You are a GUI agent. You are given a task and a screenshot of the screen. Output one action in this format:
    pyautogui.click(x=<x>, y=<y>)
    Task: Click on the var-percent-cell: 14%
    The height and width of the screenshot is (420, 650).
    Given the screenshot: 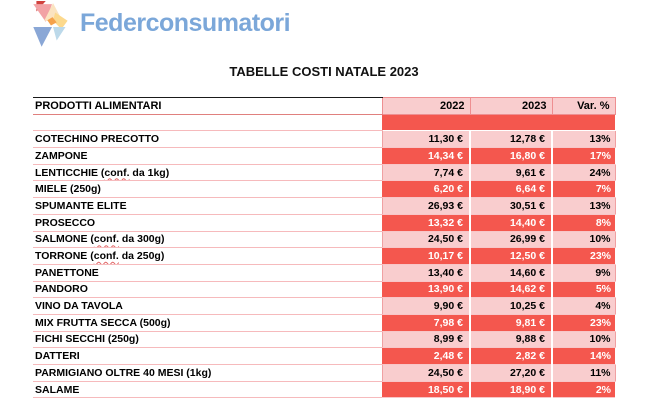 What is the action you would take?
    pyautogui.click(x=583, y=356)
    